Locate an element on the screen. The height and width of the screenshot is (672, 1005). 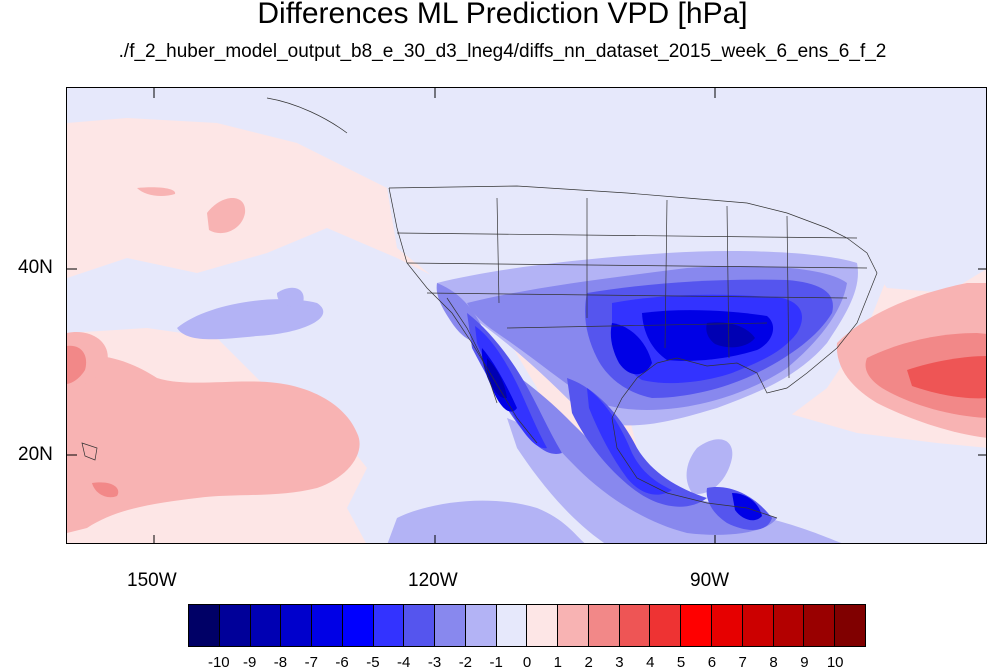
contour-pos1-pacific-south is located at coordinates (213, 444).